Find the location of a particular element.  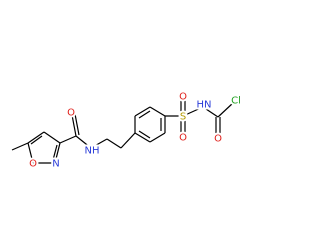

atom-label: HN is located at coordinates (204, 105).